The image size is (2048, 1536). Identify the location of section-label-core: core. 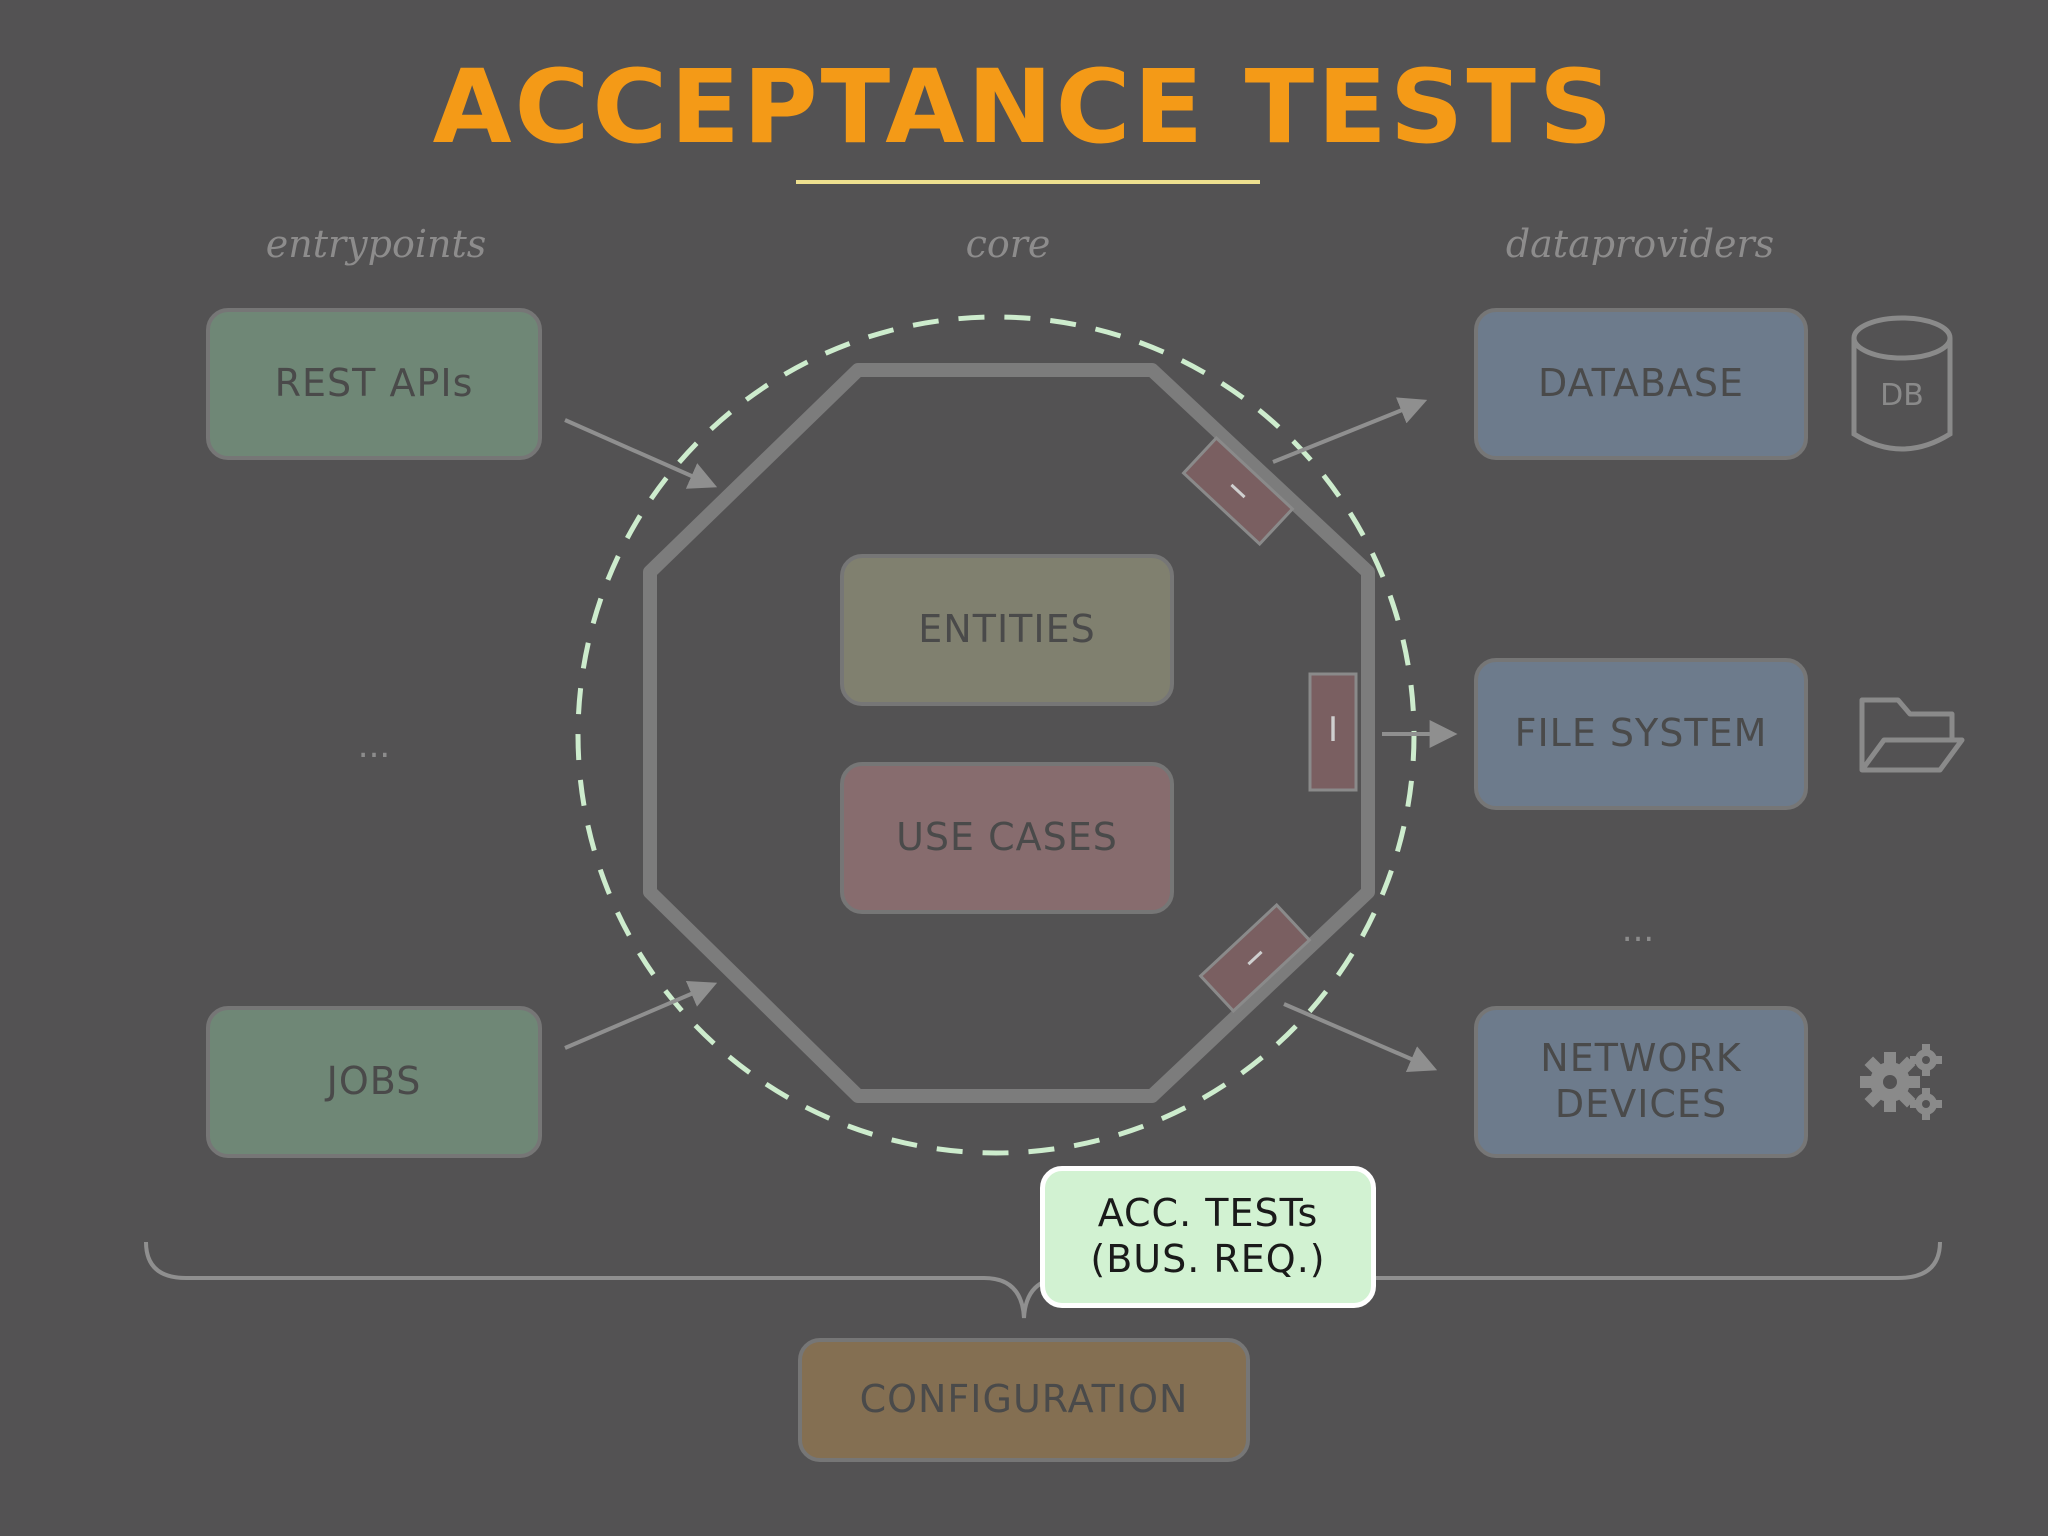
(1008, 244).